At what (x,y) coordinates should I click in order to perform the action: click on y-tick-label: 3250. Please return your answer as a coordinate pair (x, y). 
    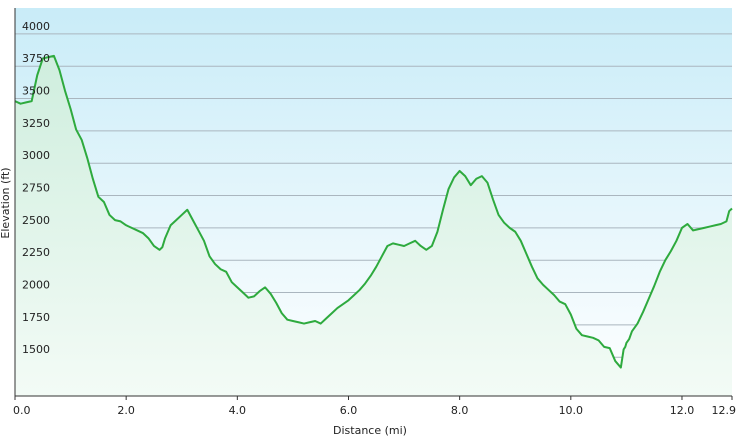
    Looking at the image, I should click on (36, 123).